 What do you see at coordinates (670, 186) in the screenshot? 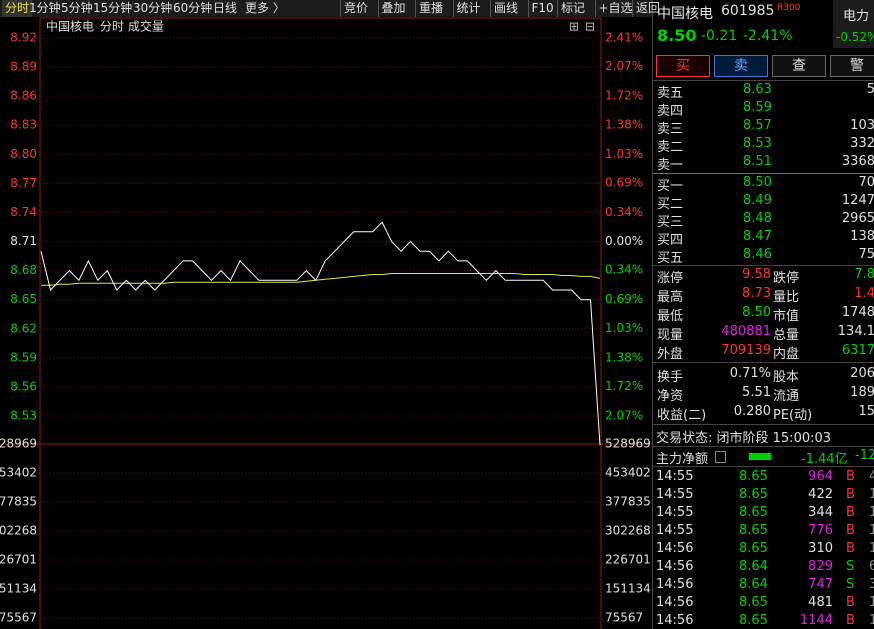
I see `bid-label: 买一` at bounding box center [670, 186].